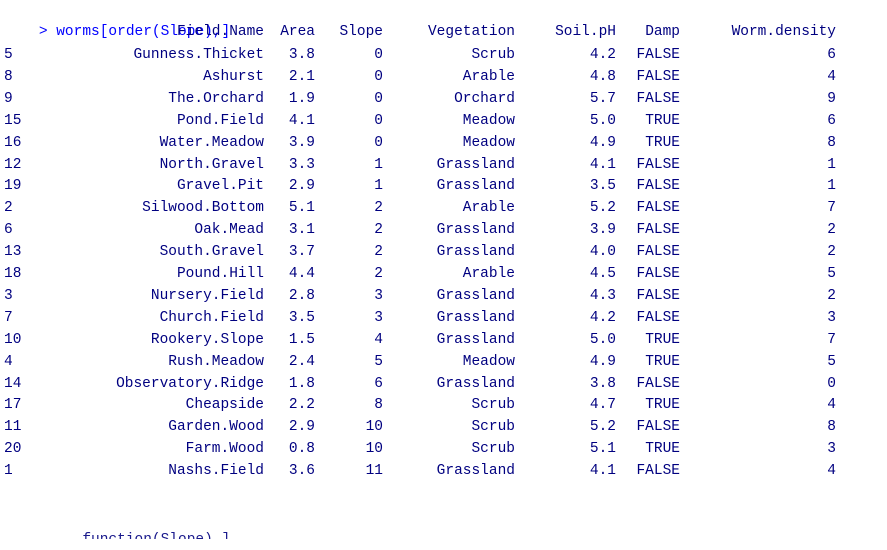  Describe the element at coordinates (602, 164) in the screenshot. I see `cell-soil-ph: 4.1` at that location.